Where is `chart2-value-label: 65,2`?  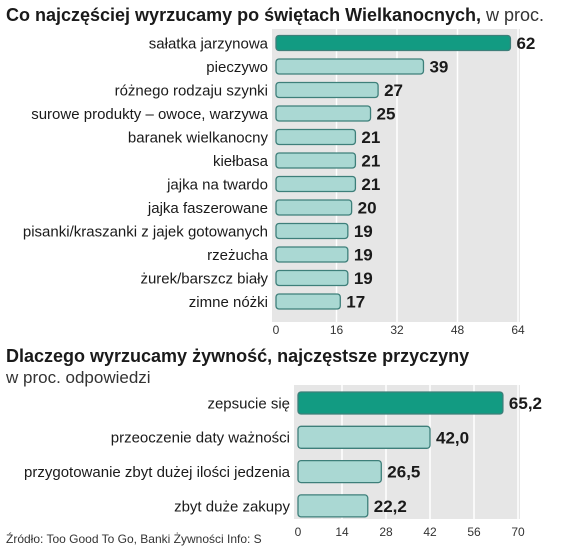 chart2-value-label: 65,2 is located at coordinates (525, 403).